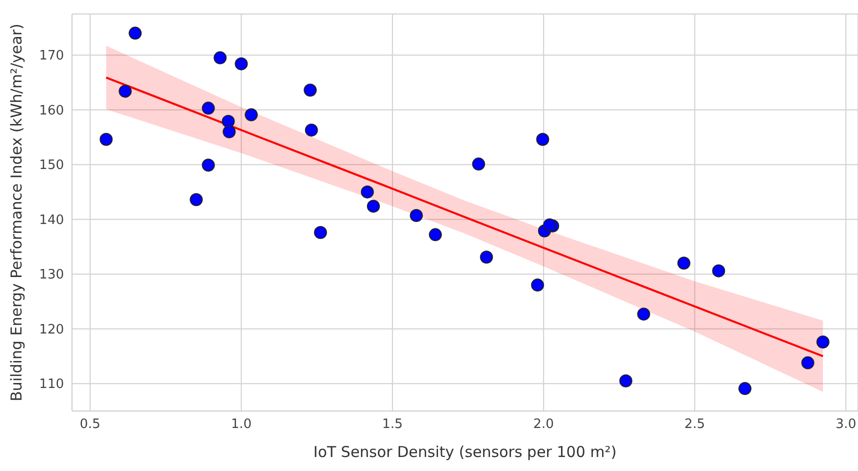 Image resolution: width=858 pixels, height=471 pixels. What do you see at coordinates (51, 166) in the screenshot?
I see `y-tick-label: 150` at bounding box center [51, 166].